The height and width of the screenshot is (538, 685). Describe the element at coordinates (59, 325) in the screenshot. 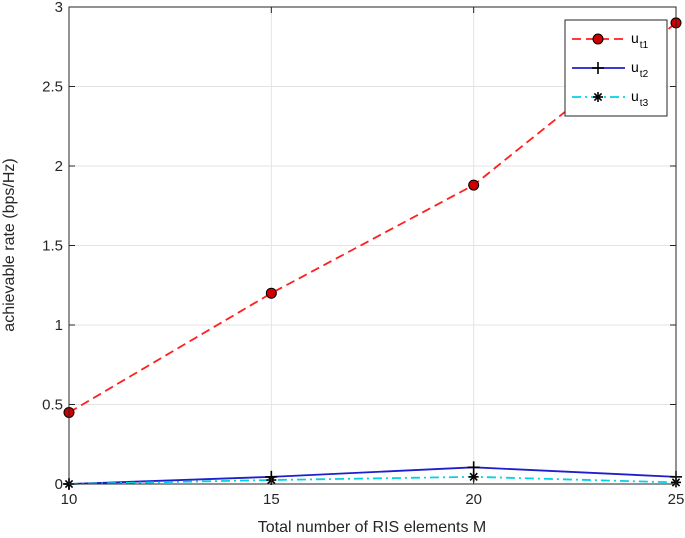

I see `y-tick-label: 1` at that location.